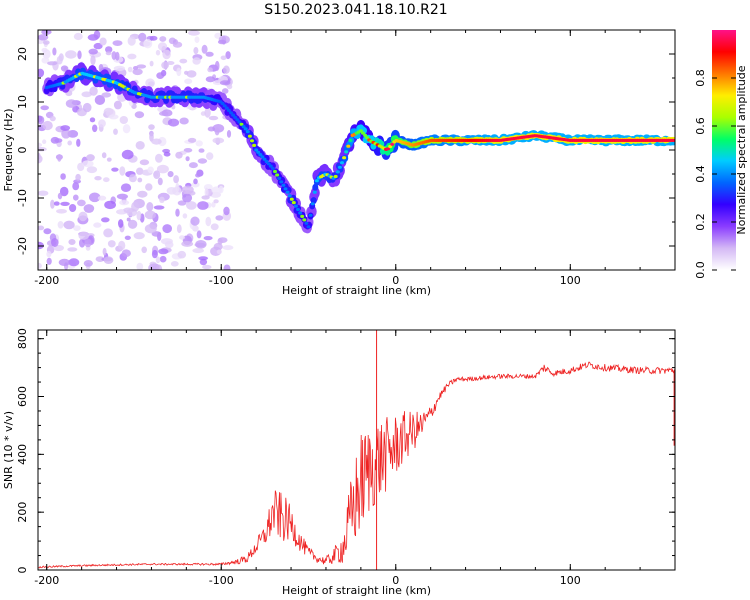 The height and width of the screenshot is (600, 750). Describe the element at coordinates (395, 580) in the screenshot. I see `bottom-x-tick-label: 0` at that location.